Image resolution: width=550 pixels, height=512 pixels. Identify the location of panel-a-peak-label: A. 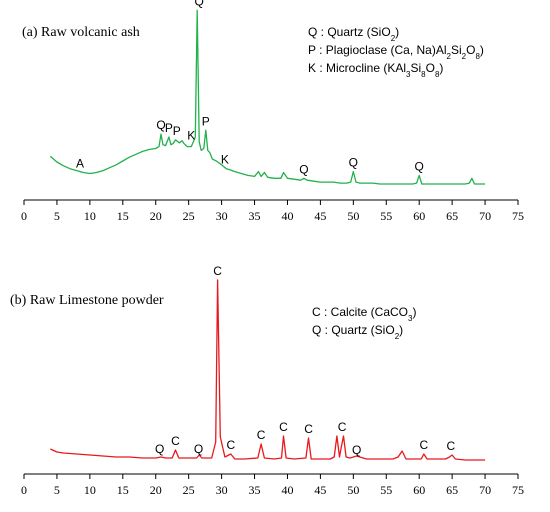
(80, 164).